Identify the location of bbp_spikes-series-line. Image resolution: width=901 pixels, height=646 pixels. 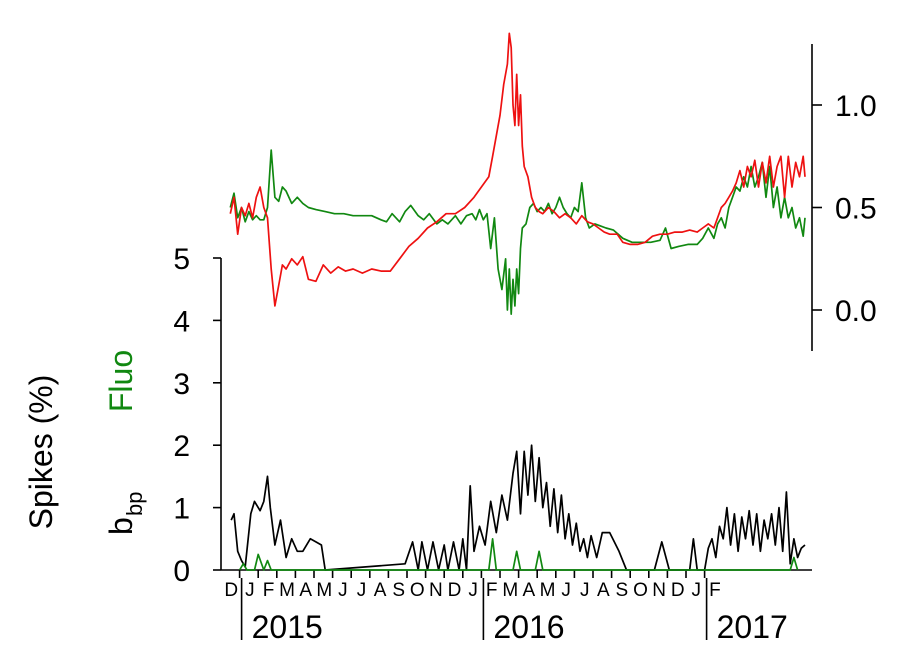
(518, 507).